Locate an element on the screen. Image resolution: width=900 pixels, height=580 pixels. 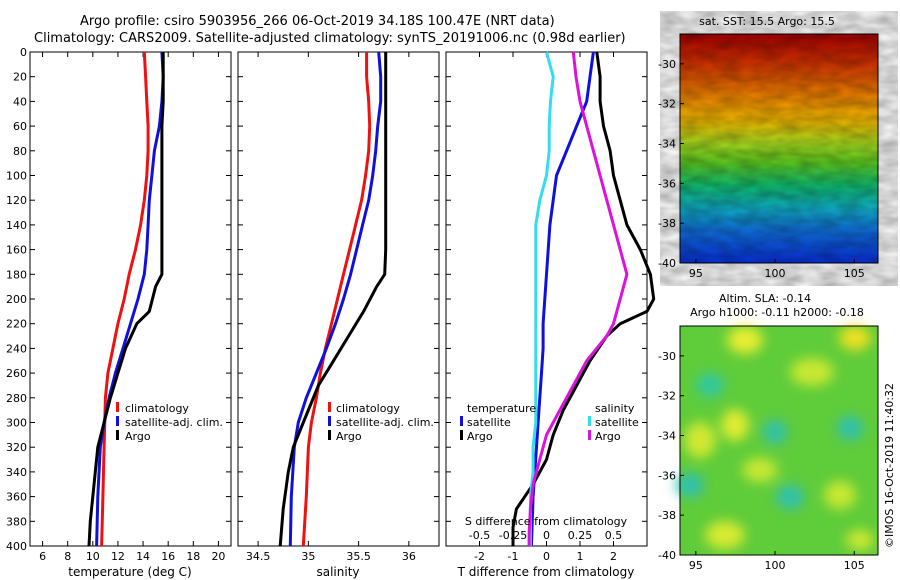
x-tick-label: 6 is located at coordinates (42, 556).